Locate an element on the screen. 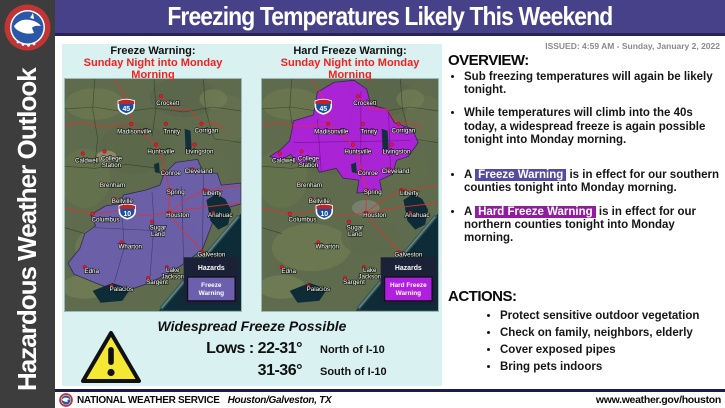  svg-text: Freeze is located at coordinates (211, 285).